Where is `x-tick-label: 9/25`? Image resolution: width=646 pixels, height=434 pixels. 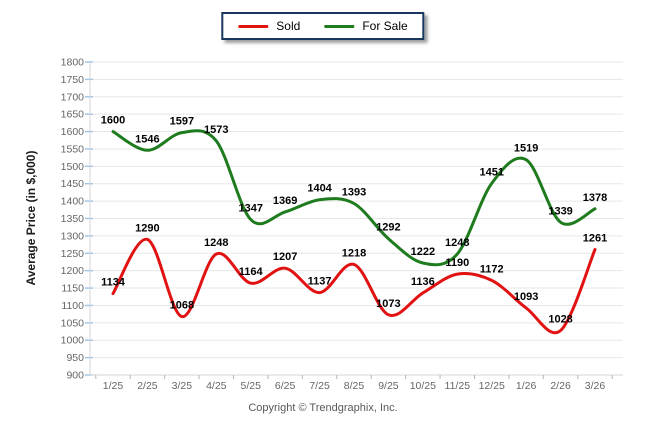
x-tick-label: 9/25 is located at coordinates (388, 386).